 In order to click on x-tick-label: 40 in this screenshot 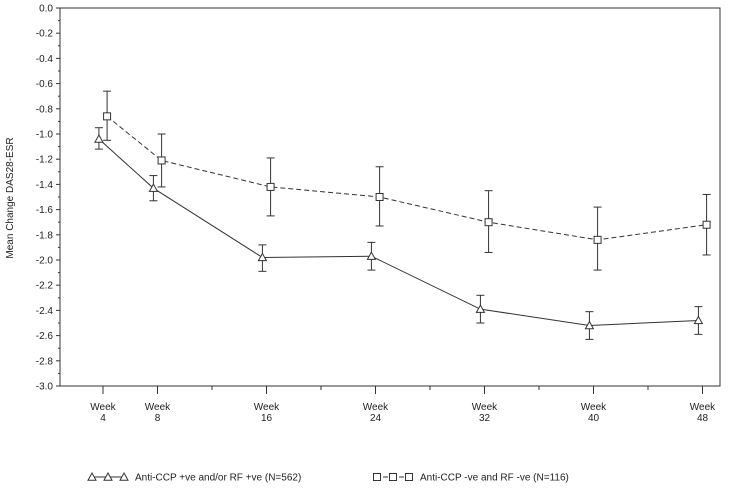, I will do `click(594, 418)`.